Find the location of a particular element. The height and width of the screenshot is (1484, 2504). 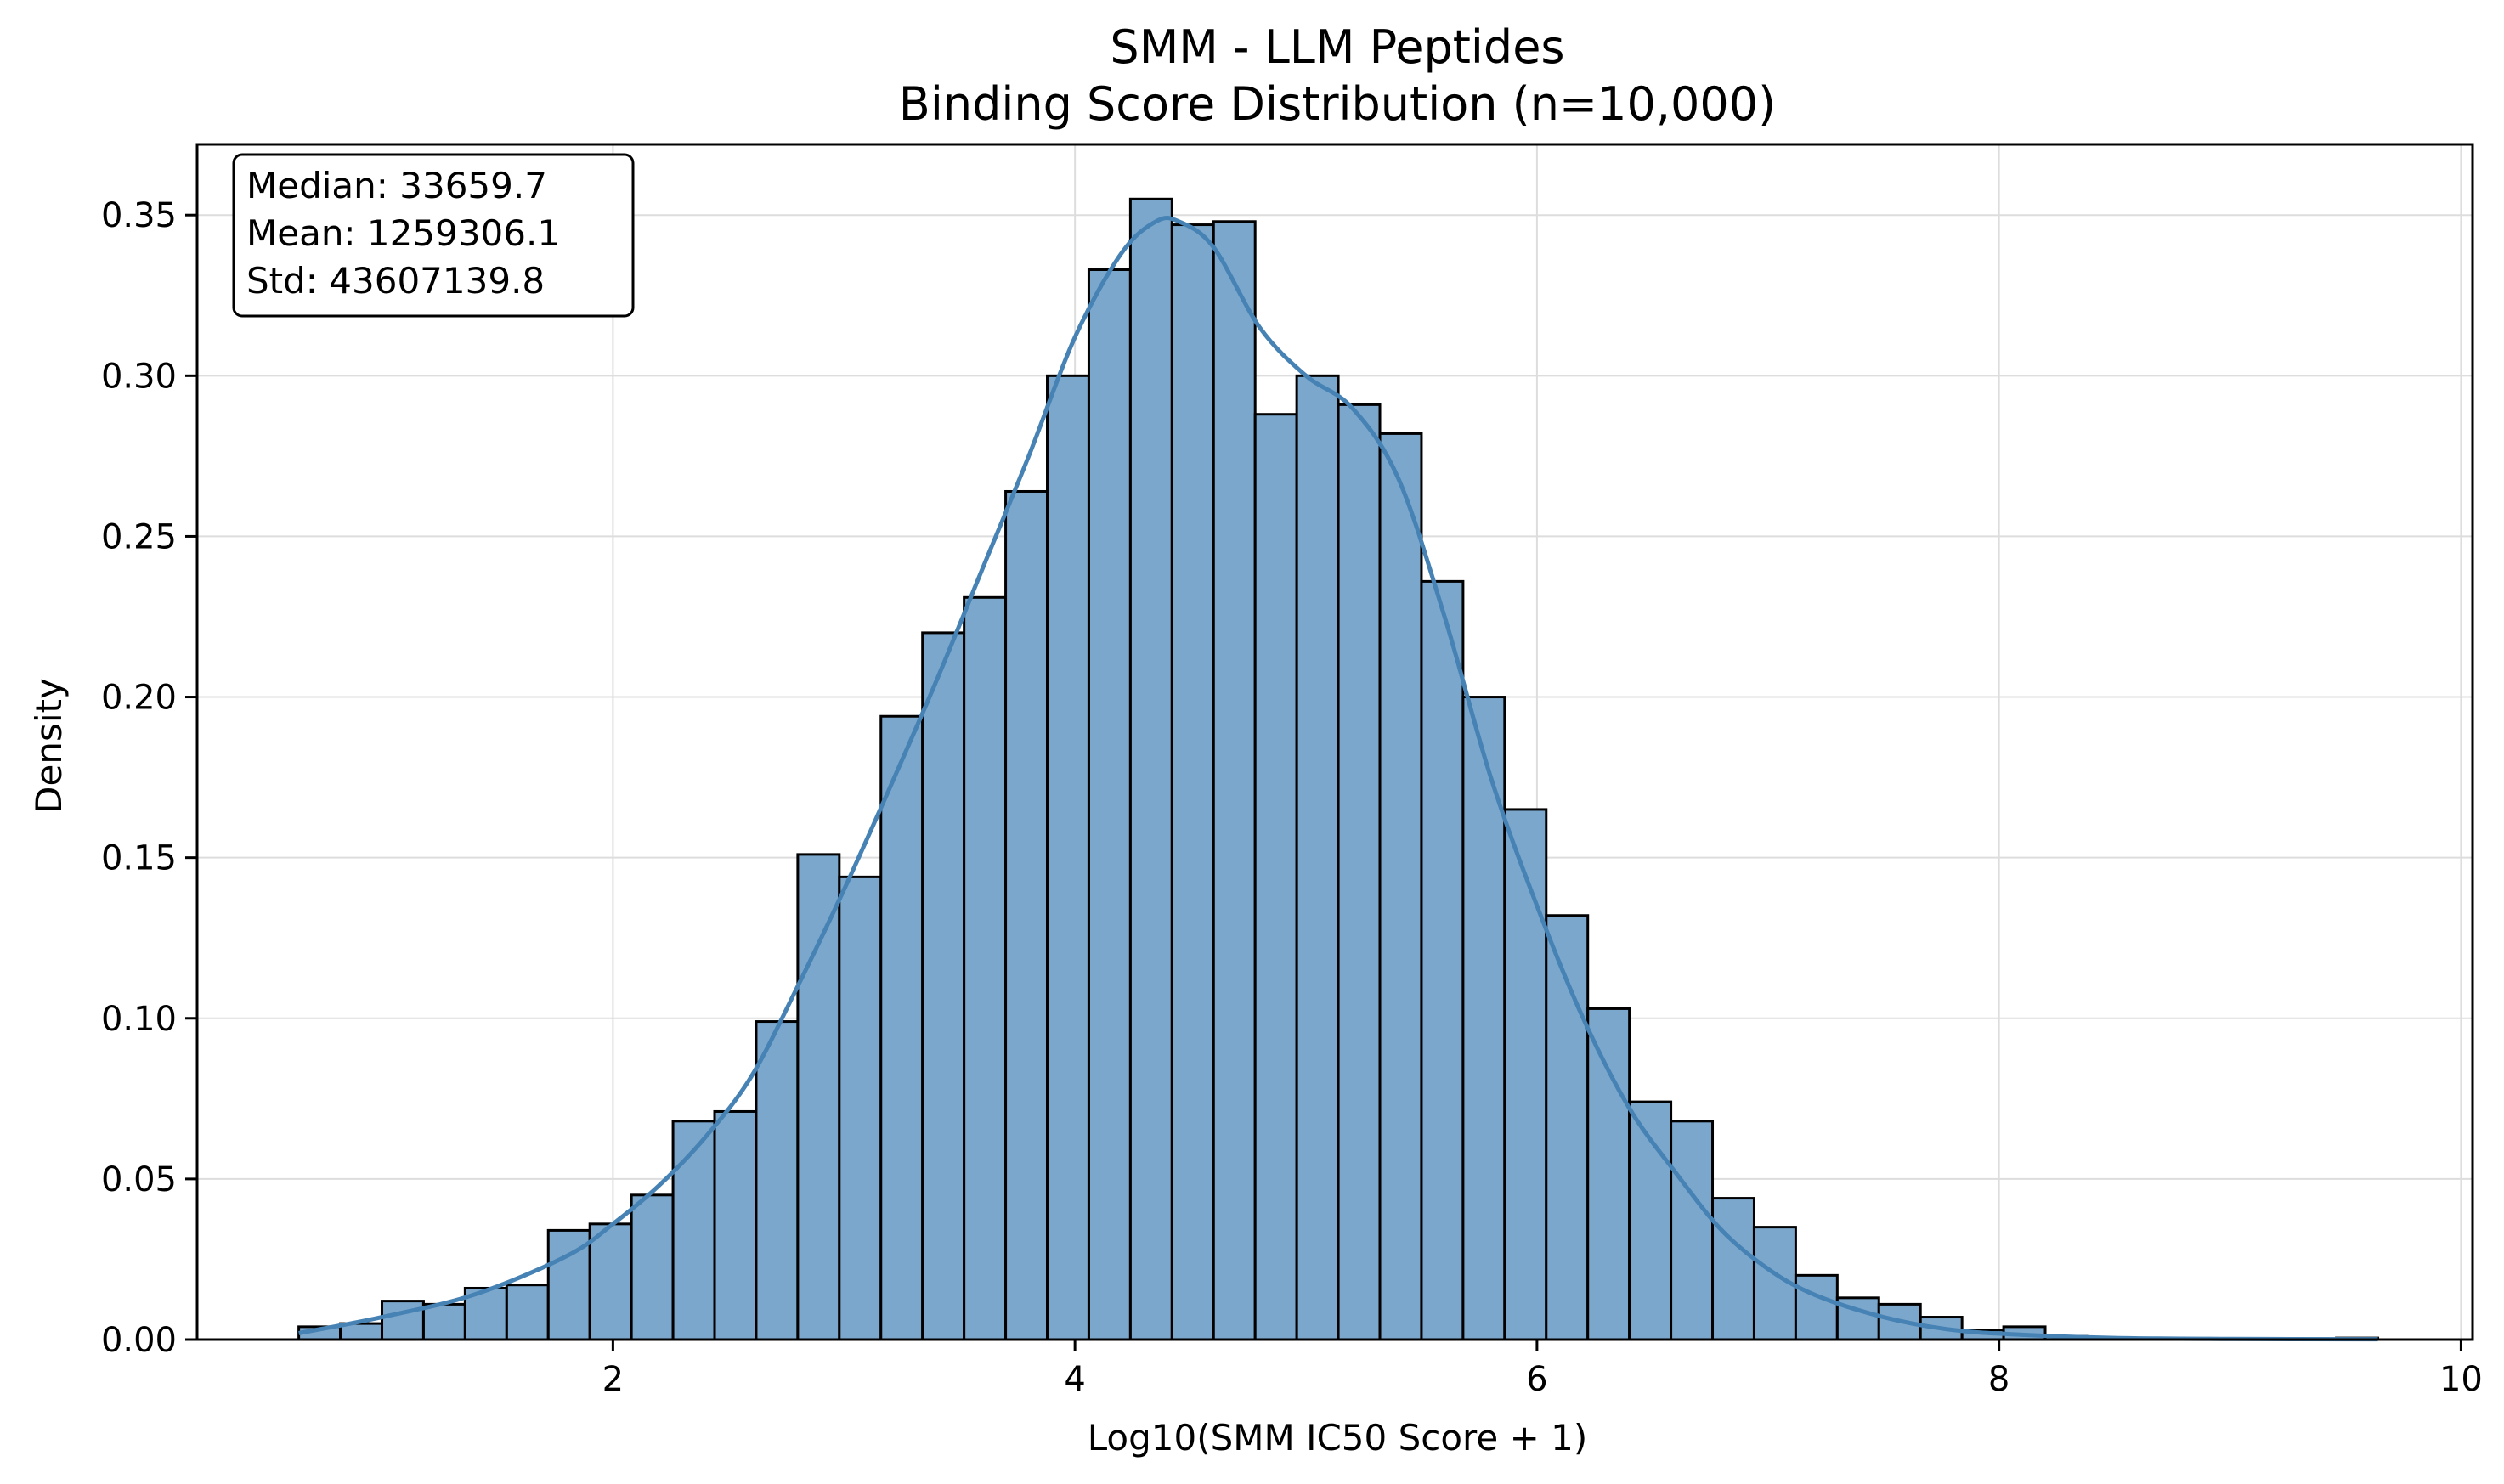

stats-box-frame is located at coordinates (433, 235).